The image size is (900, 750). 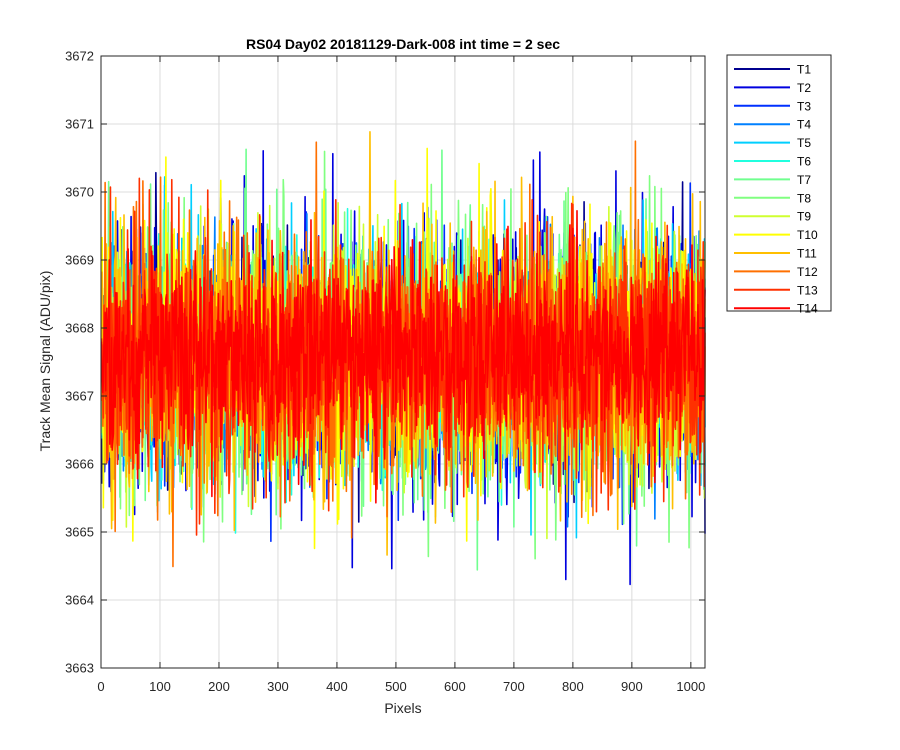 What do you see at coordinates (772, 143) in the screenshot?
I see `legend-item-t5: T5` at bounding box center [772, 143].